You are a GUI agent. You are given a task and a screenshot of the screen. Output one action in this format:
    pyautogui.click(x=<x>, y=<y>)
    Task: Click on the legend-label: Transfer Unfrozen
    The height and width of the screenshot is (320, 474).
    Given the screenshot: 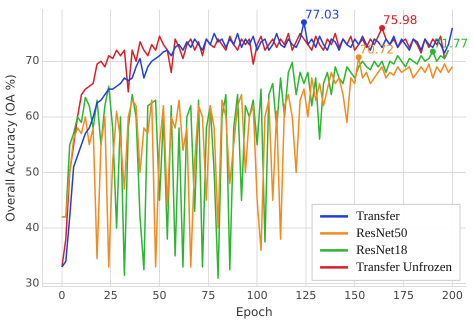 What is the action you would take?
    pyautogui.click(x=404, y=266)
    